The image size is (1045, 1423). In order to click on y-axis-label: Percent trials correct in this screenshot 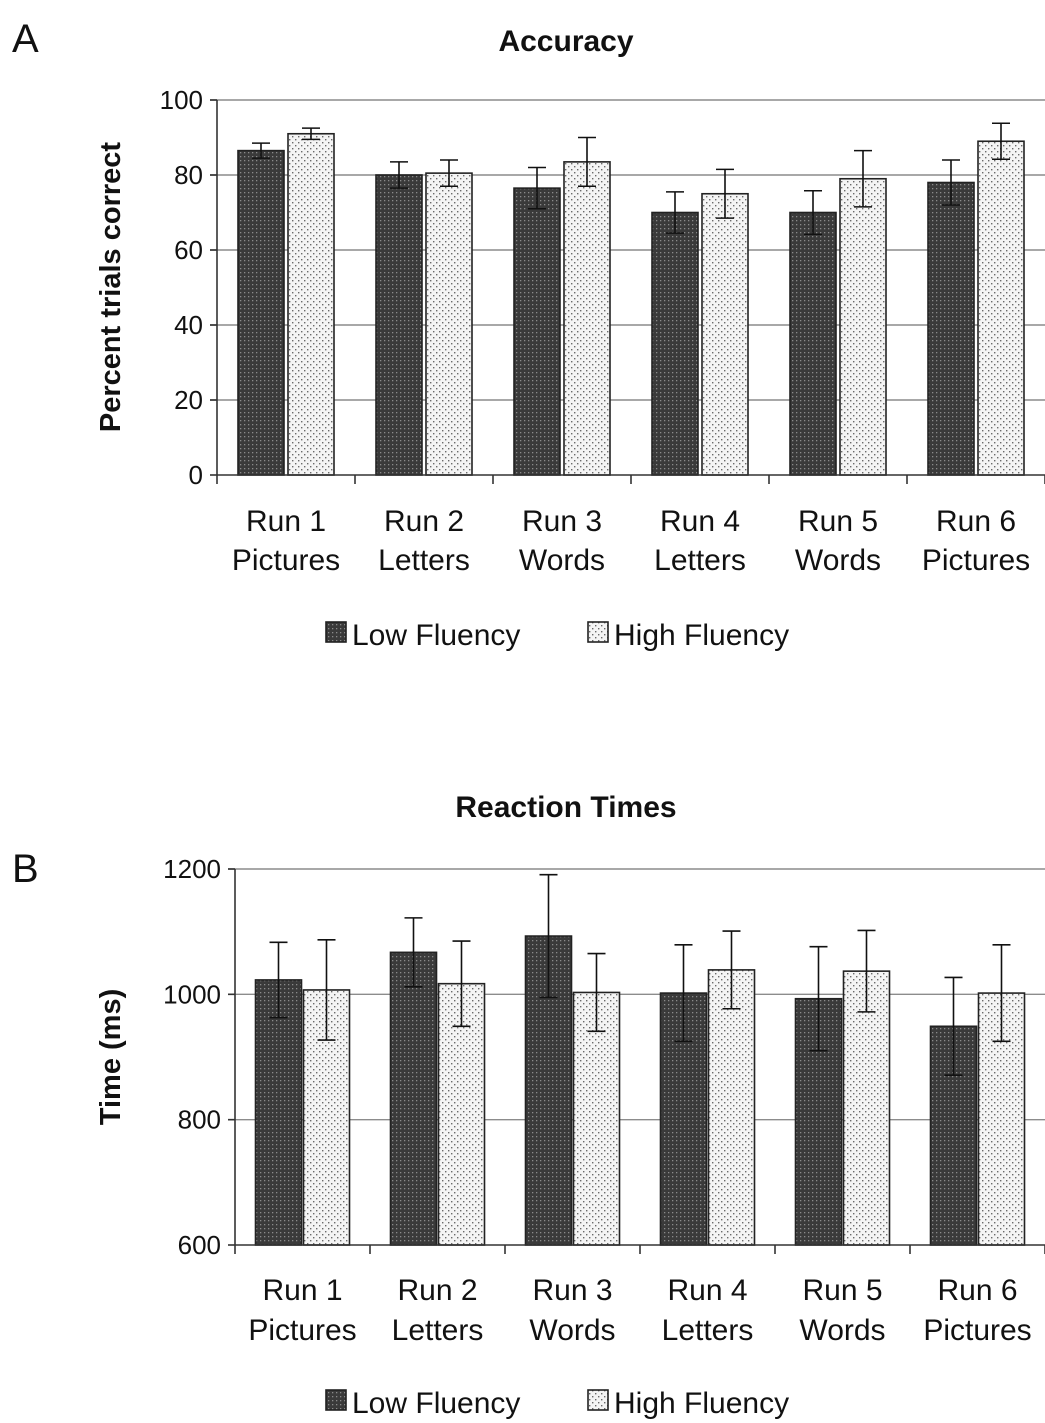, I will do `click(111, 287)`.